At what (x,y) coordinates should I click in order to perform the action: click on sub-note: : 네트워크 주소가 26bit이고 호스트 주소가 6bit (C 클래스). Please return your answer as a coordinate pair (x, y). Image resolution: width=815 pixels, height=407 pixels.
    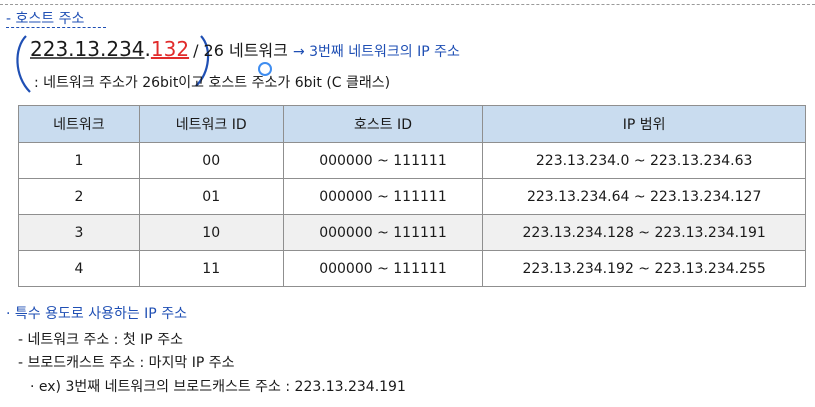
    Looking at the image, I should click on (212, 83).